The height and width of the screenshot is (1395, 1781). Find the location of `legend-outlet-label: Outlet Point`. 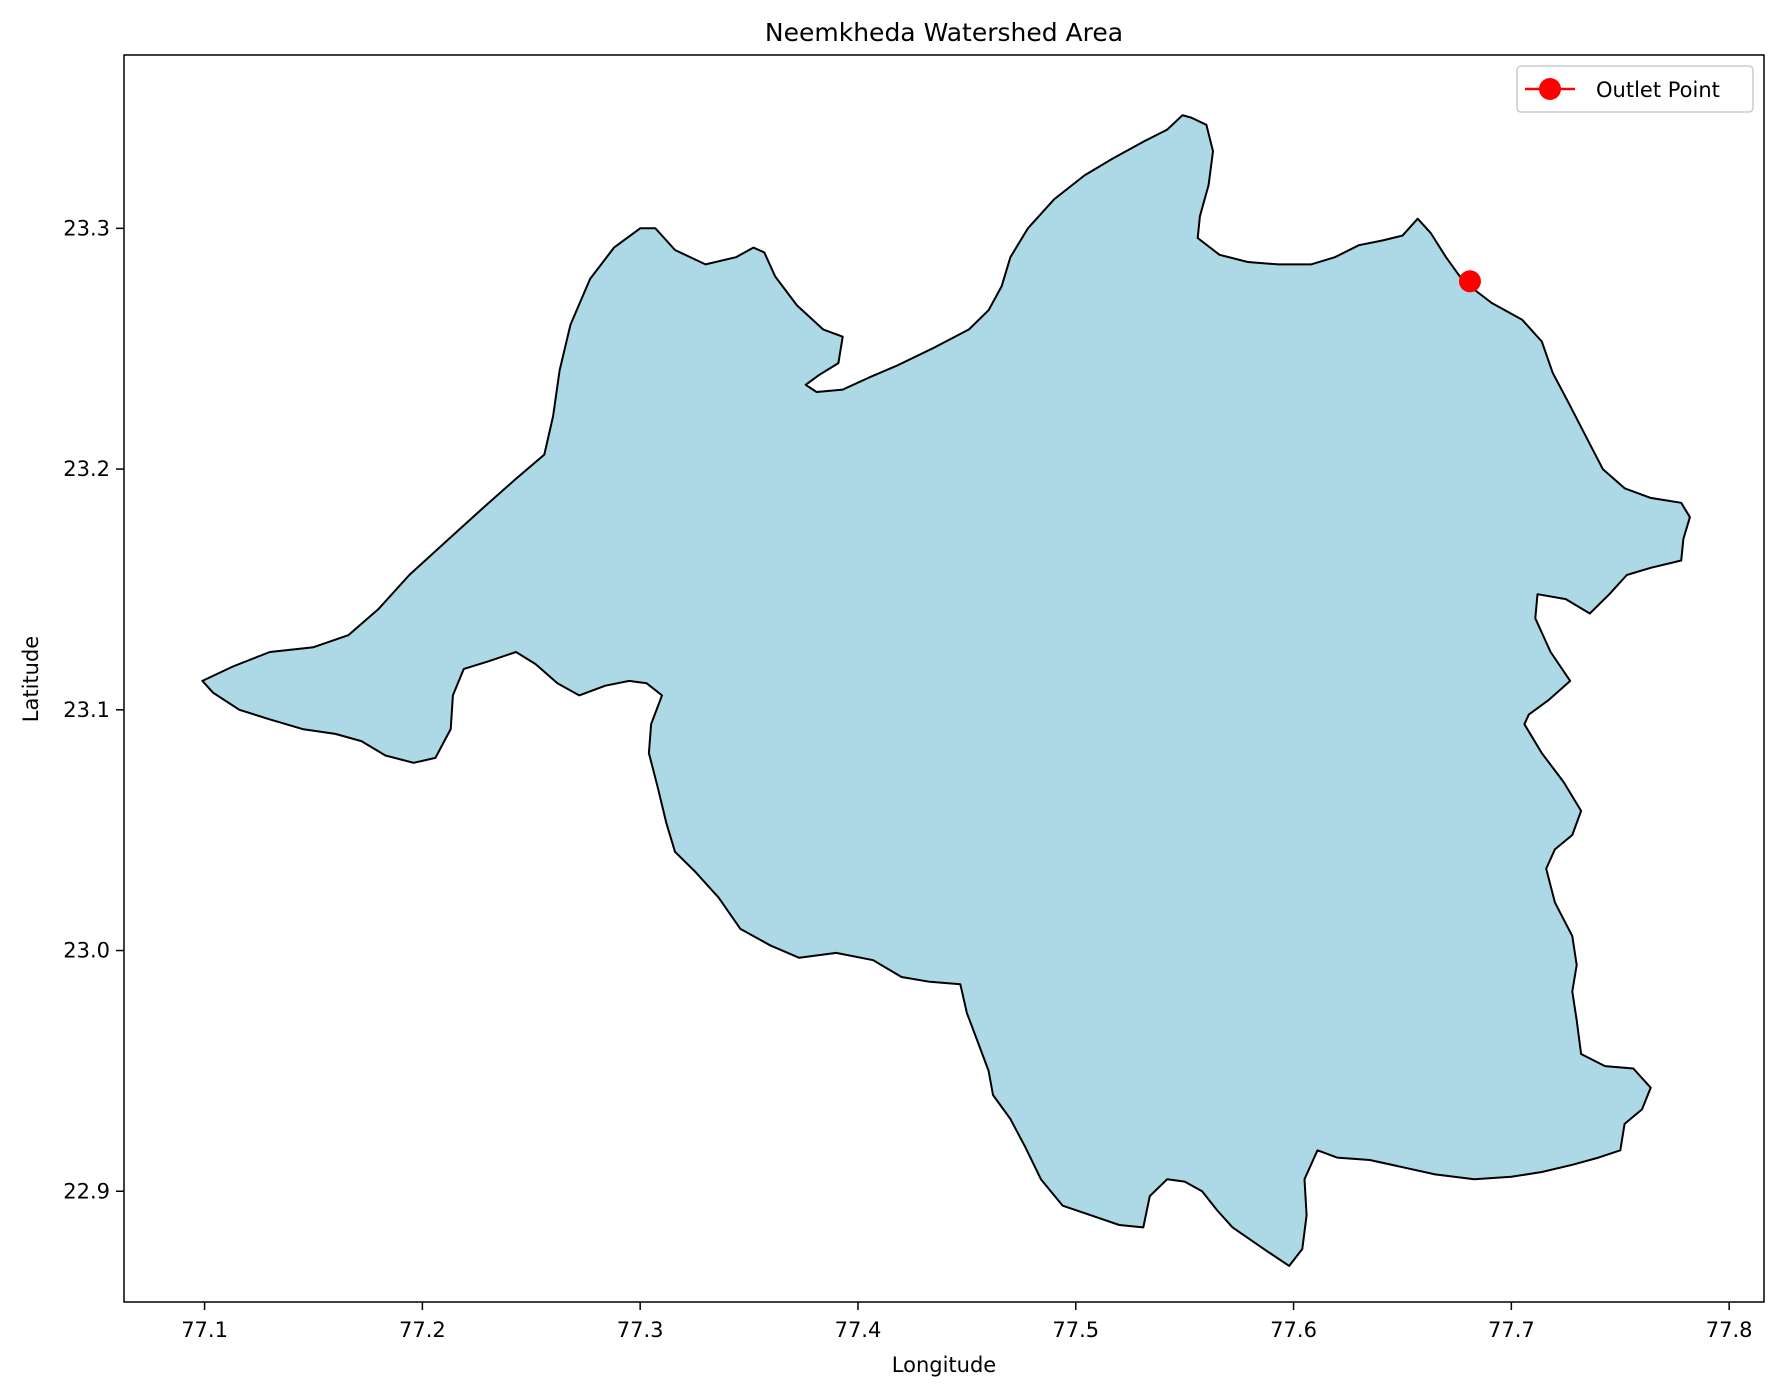

legend-outlet-label: Outlet Point is located at coordinates (1658, 90).